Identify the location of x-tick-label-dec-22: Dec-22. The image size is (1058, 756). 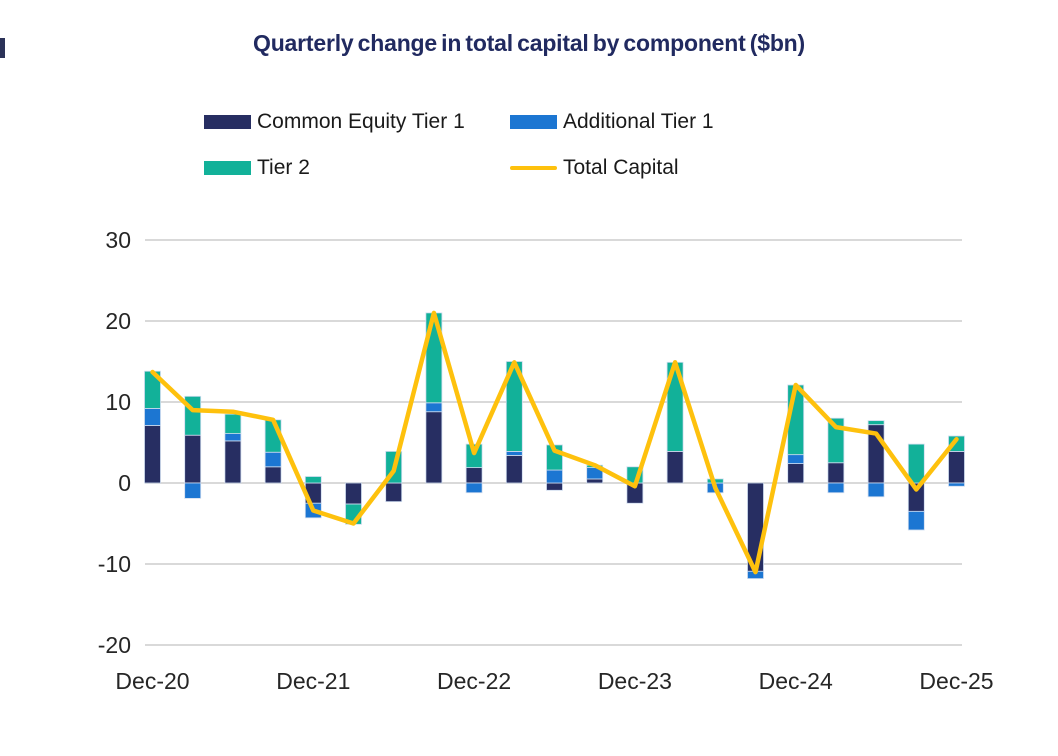
(474, 681).